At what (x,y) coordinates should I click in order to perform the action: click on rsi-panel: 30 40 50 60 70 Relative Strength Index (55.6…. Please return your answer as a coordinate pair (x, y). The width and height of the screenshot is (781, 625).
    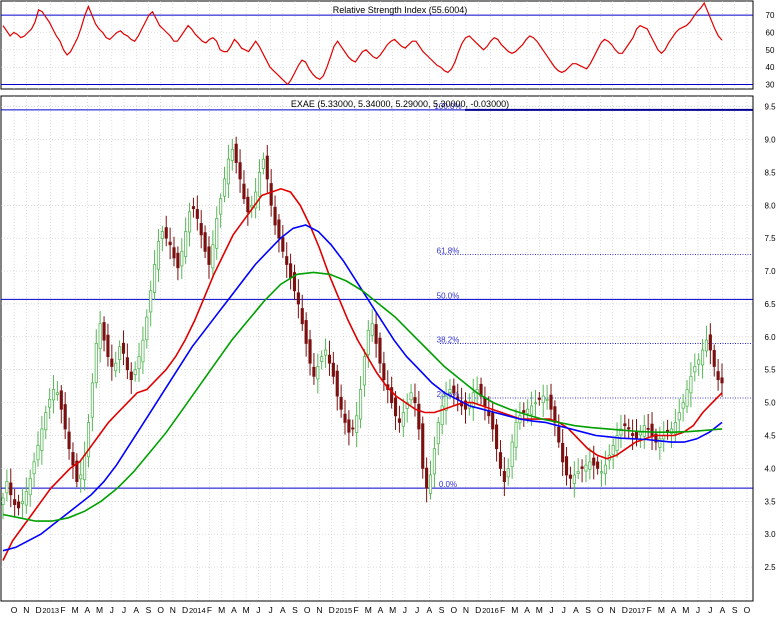
    Looking at the image, I should click on (387, 45).